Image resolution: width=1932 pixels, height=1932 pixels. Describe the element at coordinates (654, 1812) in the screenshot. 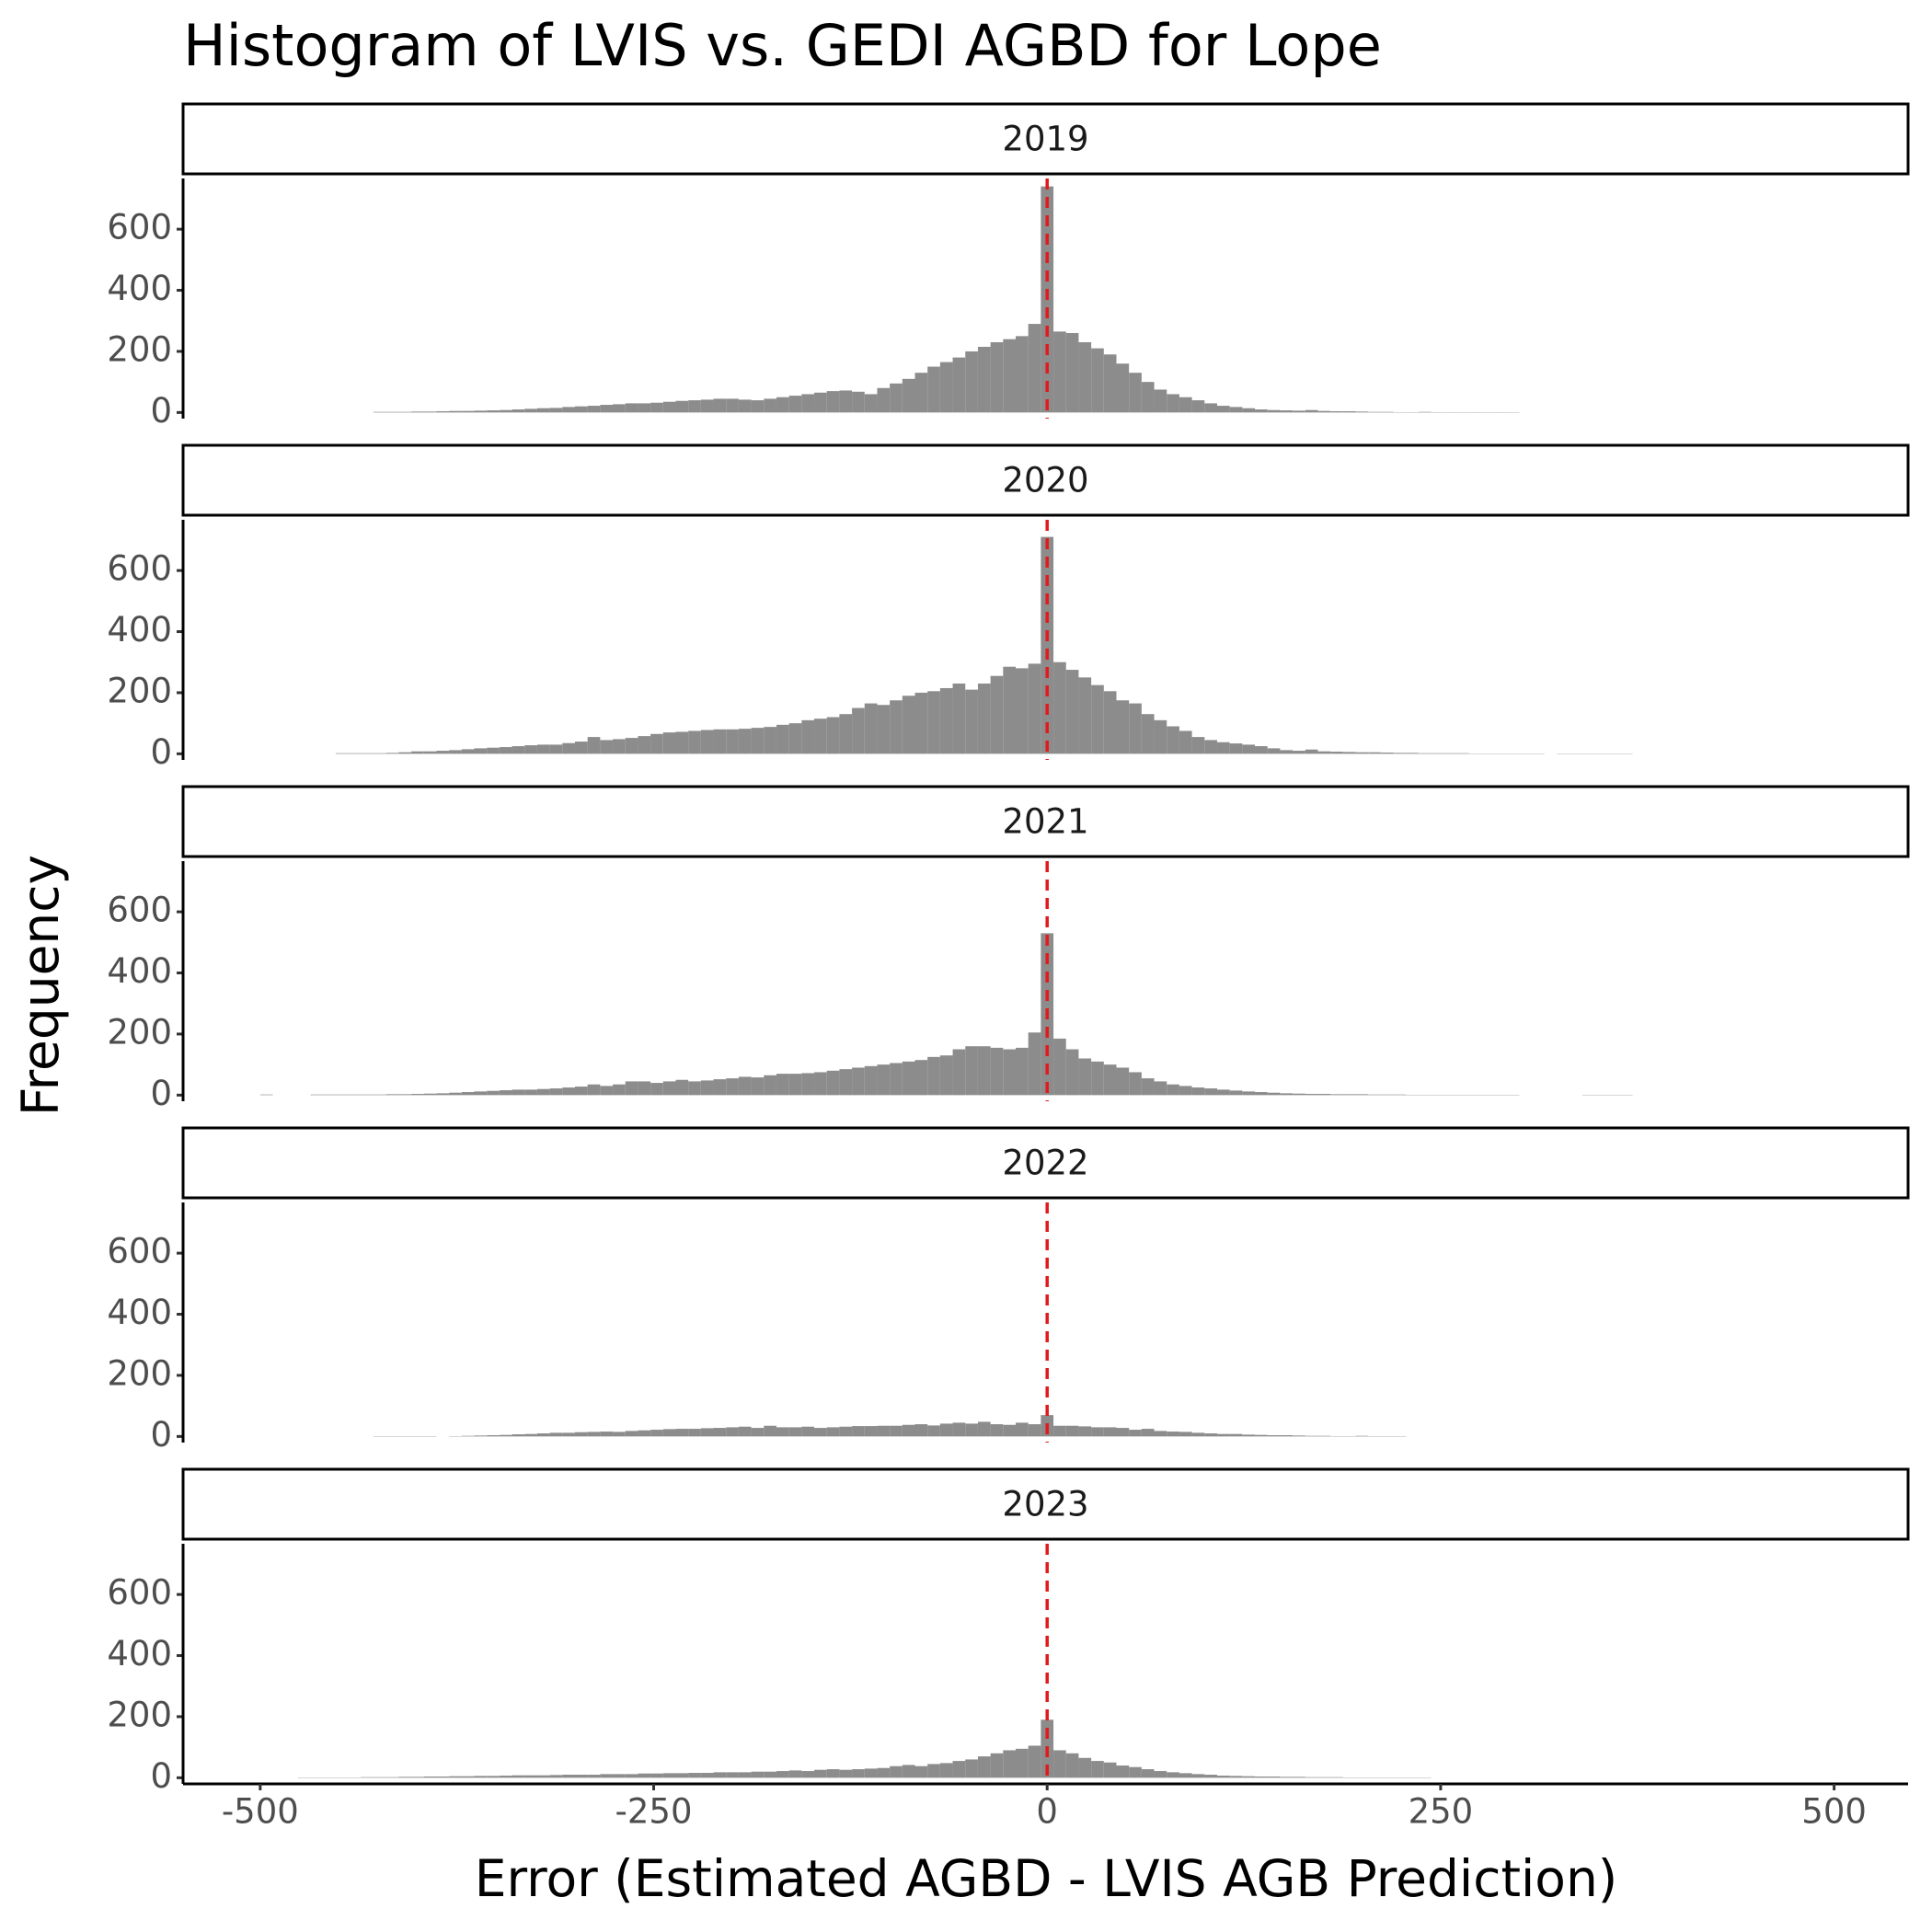

I see `x-tick-label: -250` at that location.